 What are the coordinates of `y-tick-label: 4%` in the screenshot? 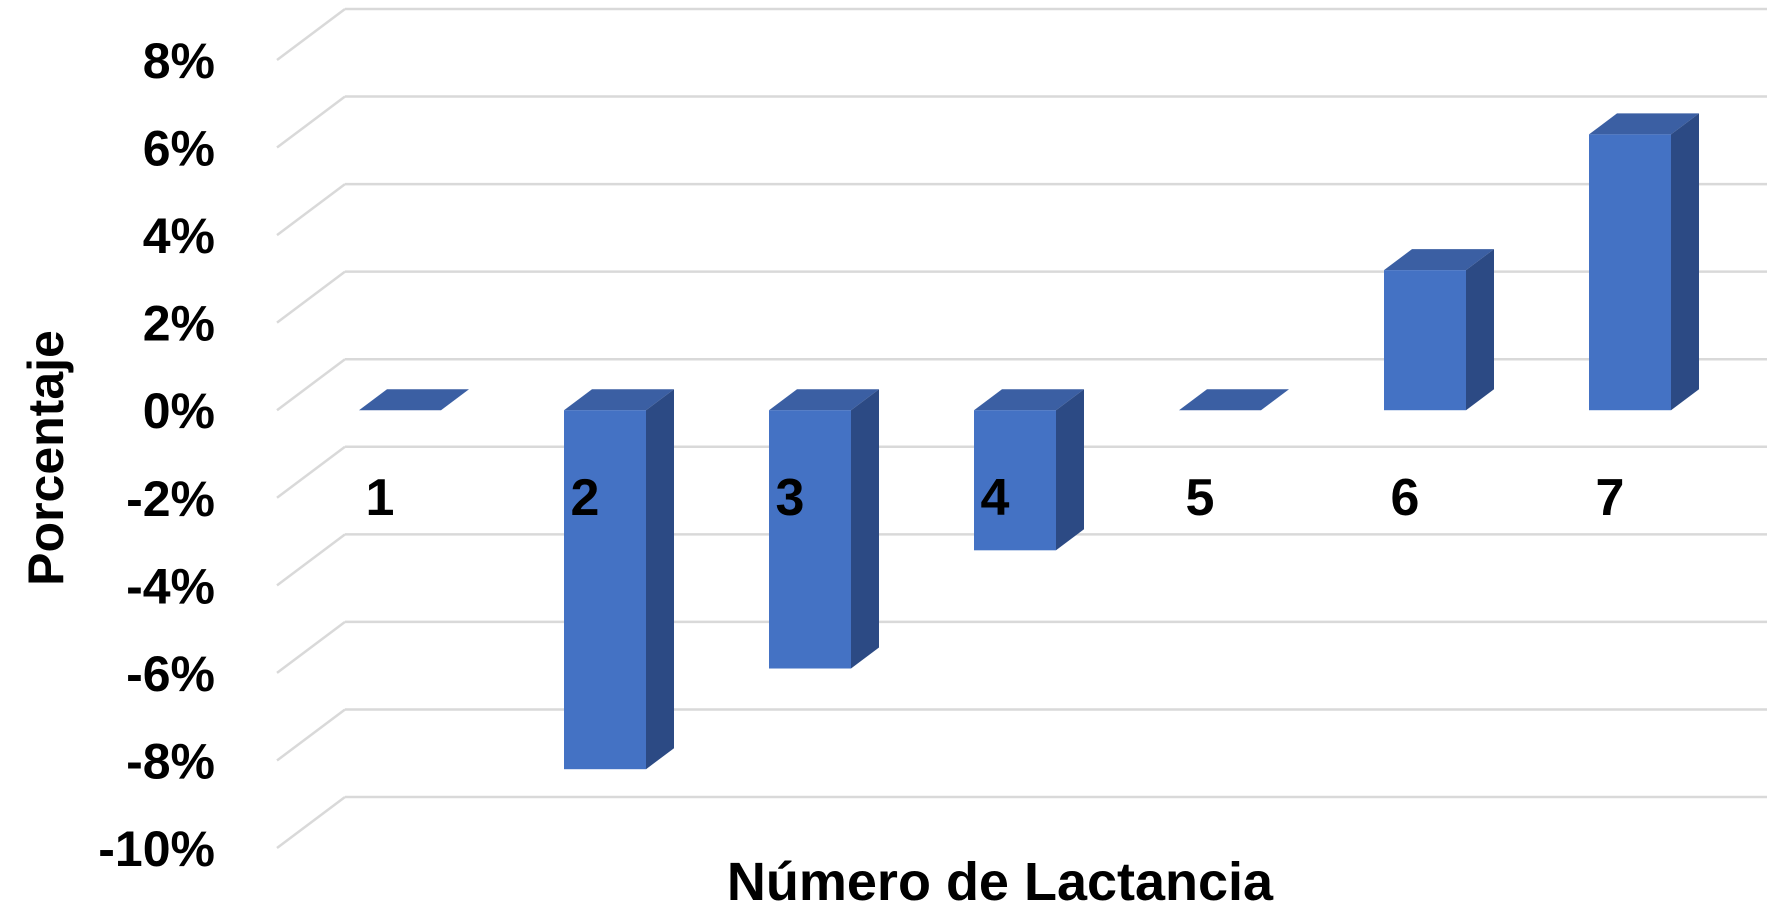 It's located at (179, 236).